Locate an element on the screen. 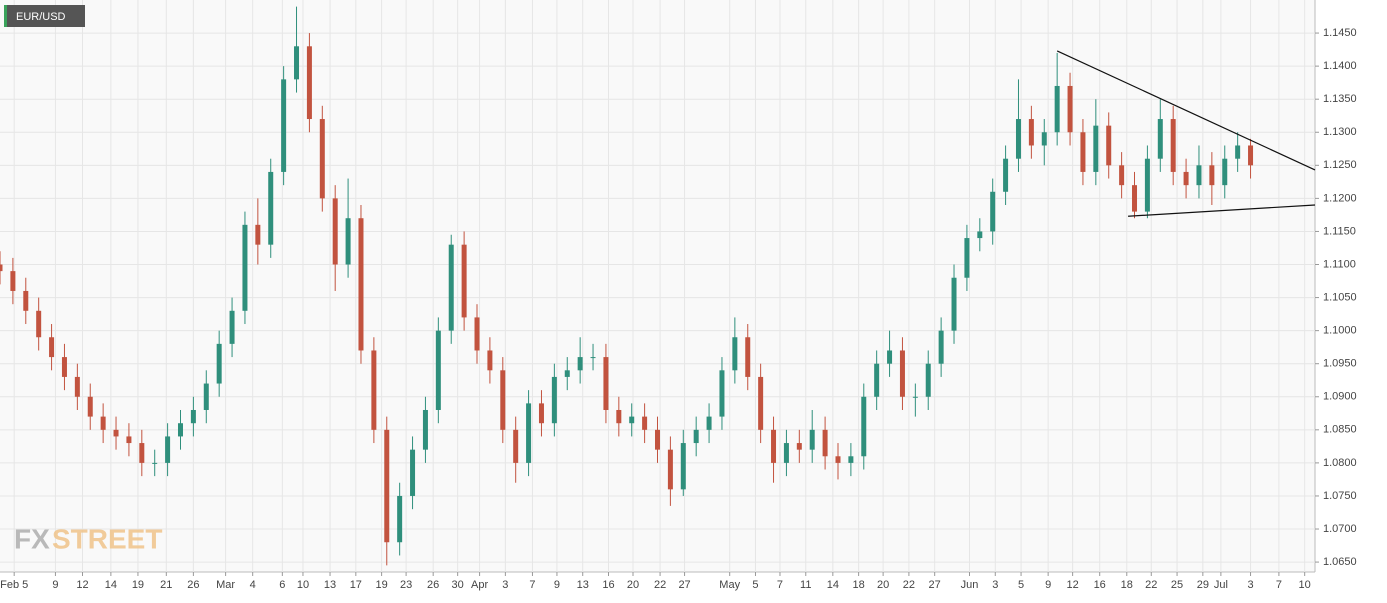 This screenshot has height=603, width=1387. chart-title: EUR/USD is located at coordinates (41, 17).